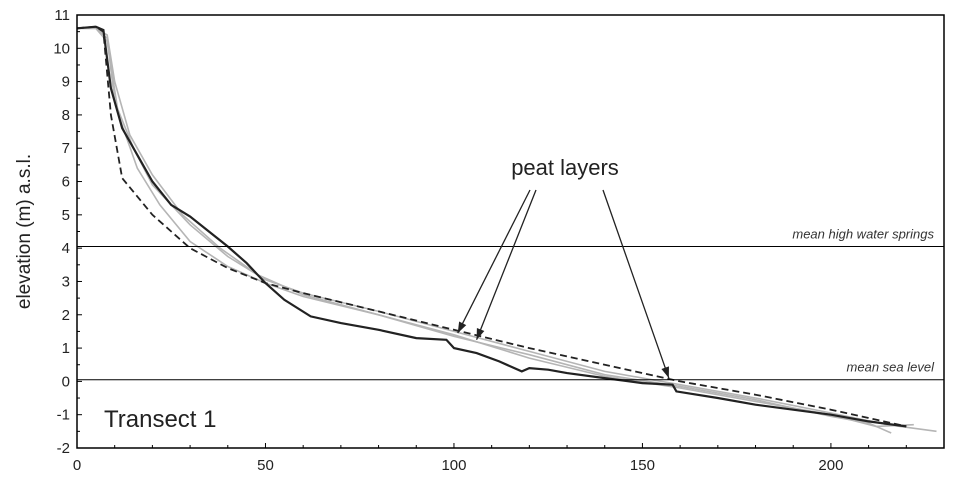 Image resolution: width=958 pixels, height=482 pixels. Describe the element at coordinates (61, 48) in the screenshot. I see `y-tick-label: 10` at that location.